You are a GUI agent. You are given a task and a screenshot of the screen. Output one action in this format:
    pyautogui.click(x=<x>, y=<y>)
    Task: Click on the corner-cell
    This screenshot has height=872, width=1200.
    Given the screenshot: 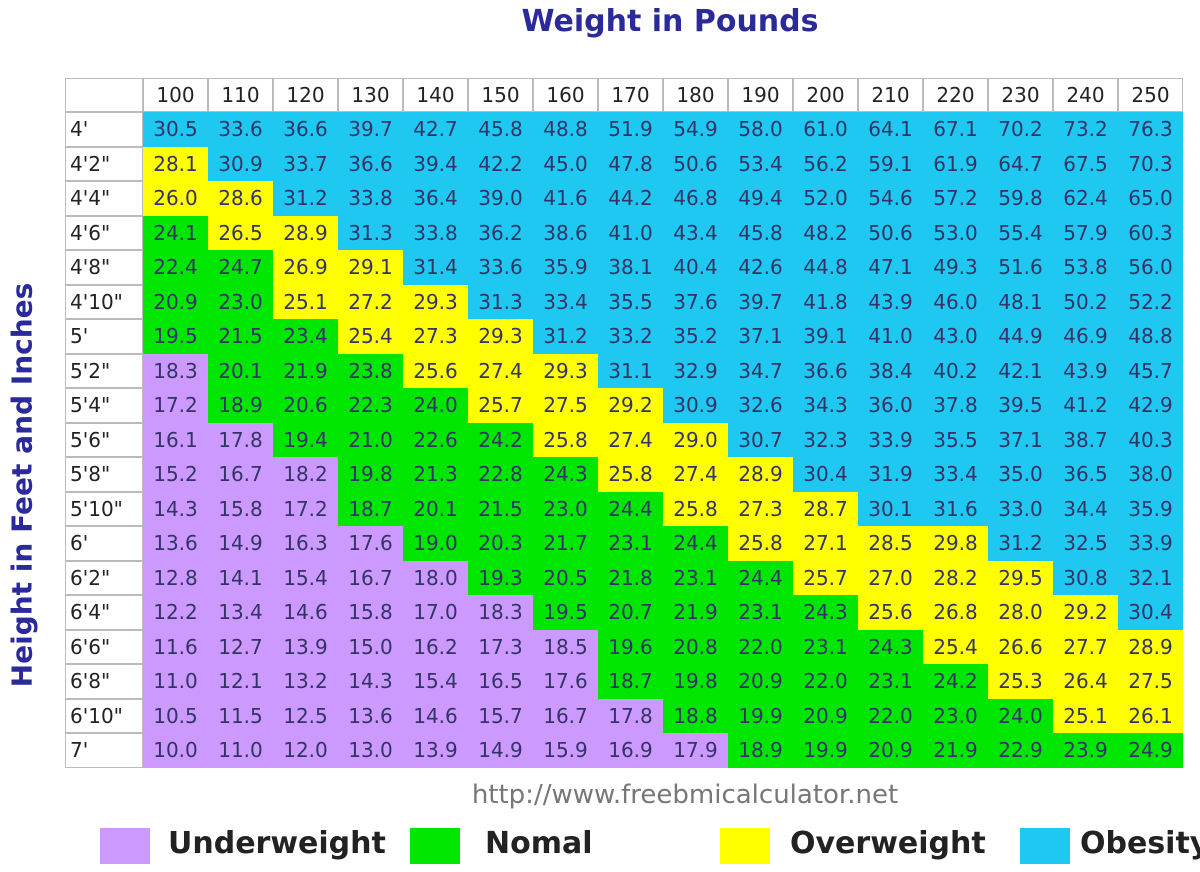 What is the action you would take?
    pyautogui.click(x=104, y=95)
    